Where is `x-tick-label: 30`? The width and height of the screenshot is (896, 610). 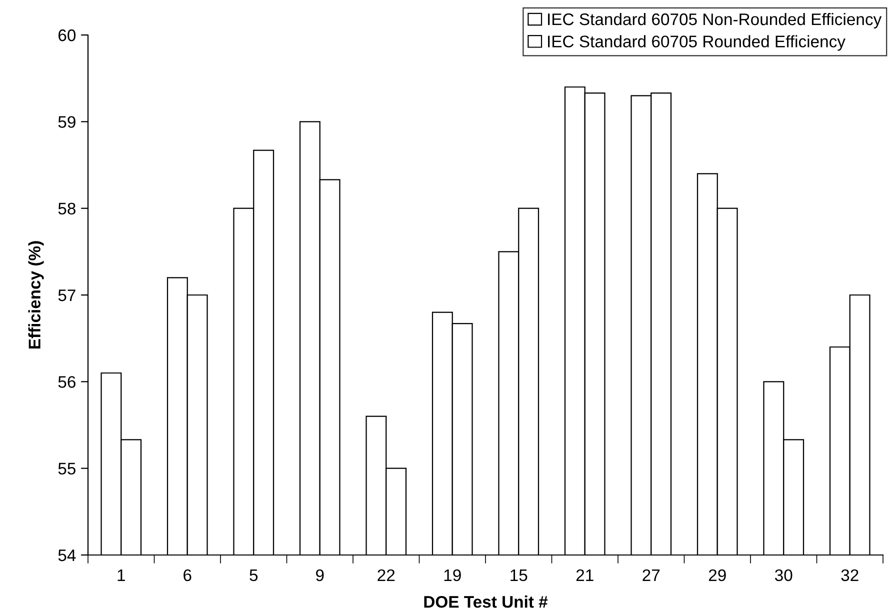 x-tick-label: 30 is located at coordinates (783, 575).